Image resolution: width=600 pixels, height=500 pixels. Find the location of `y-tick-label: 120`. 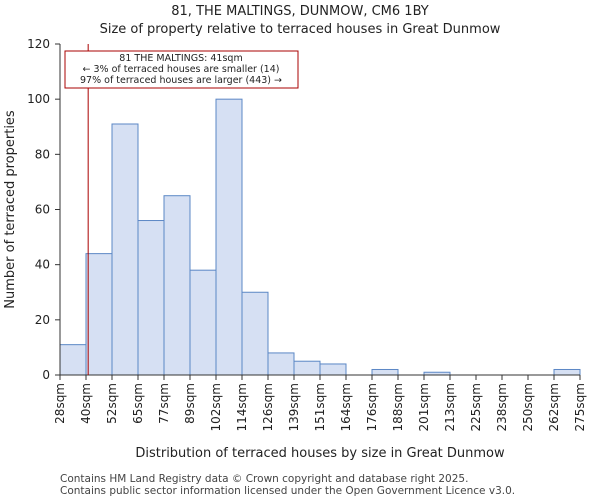

y-tick-label: 120 is located at coordinates (38, 44).